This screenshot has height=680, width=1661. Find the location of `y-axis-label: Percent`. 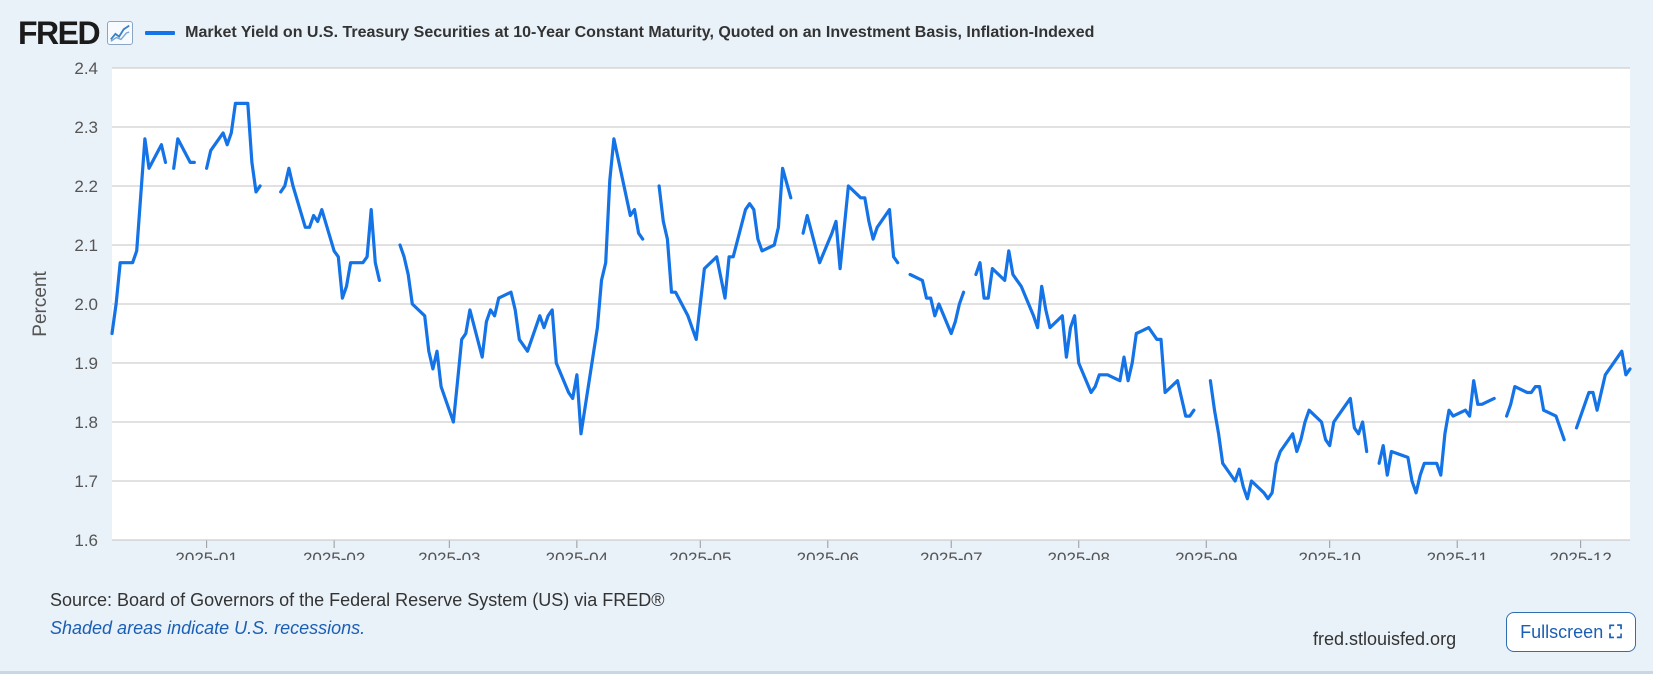

y-axis-label: Percent is located at coordinates (40, 304).